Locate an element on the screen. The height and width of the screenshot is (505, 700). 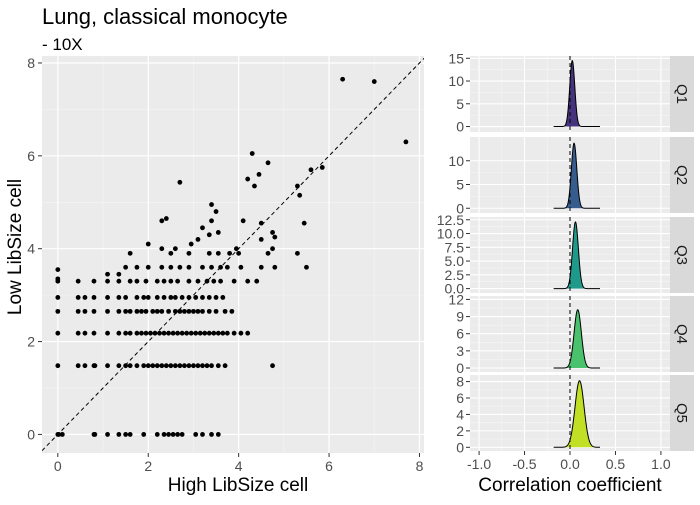
density-y-tick-label: 12.5 is located at coordinates (450, 220).